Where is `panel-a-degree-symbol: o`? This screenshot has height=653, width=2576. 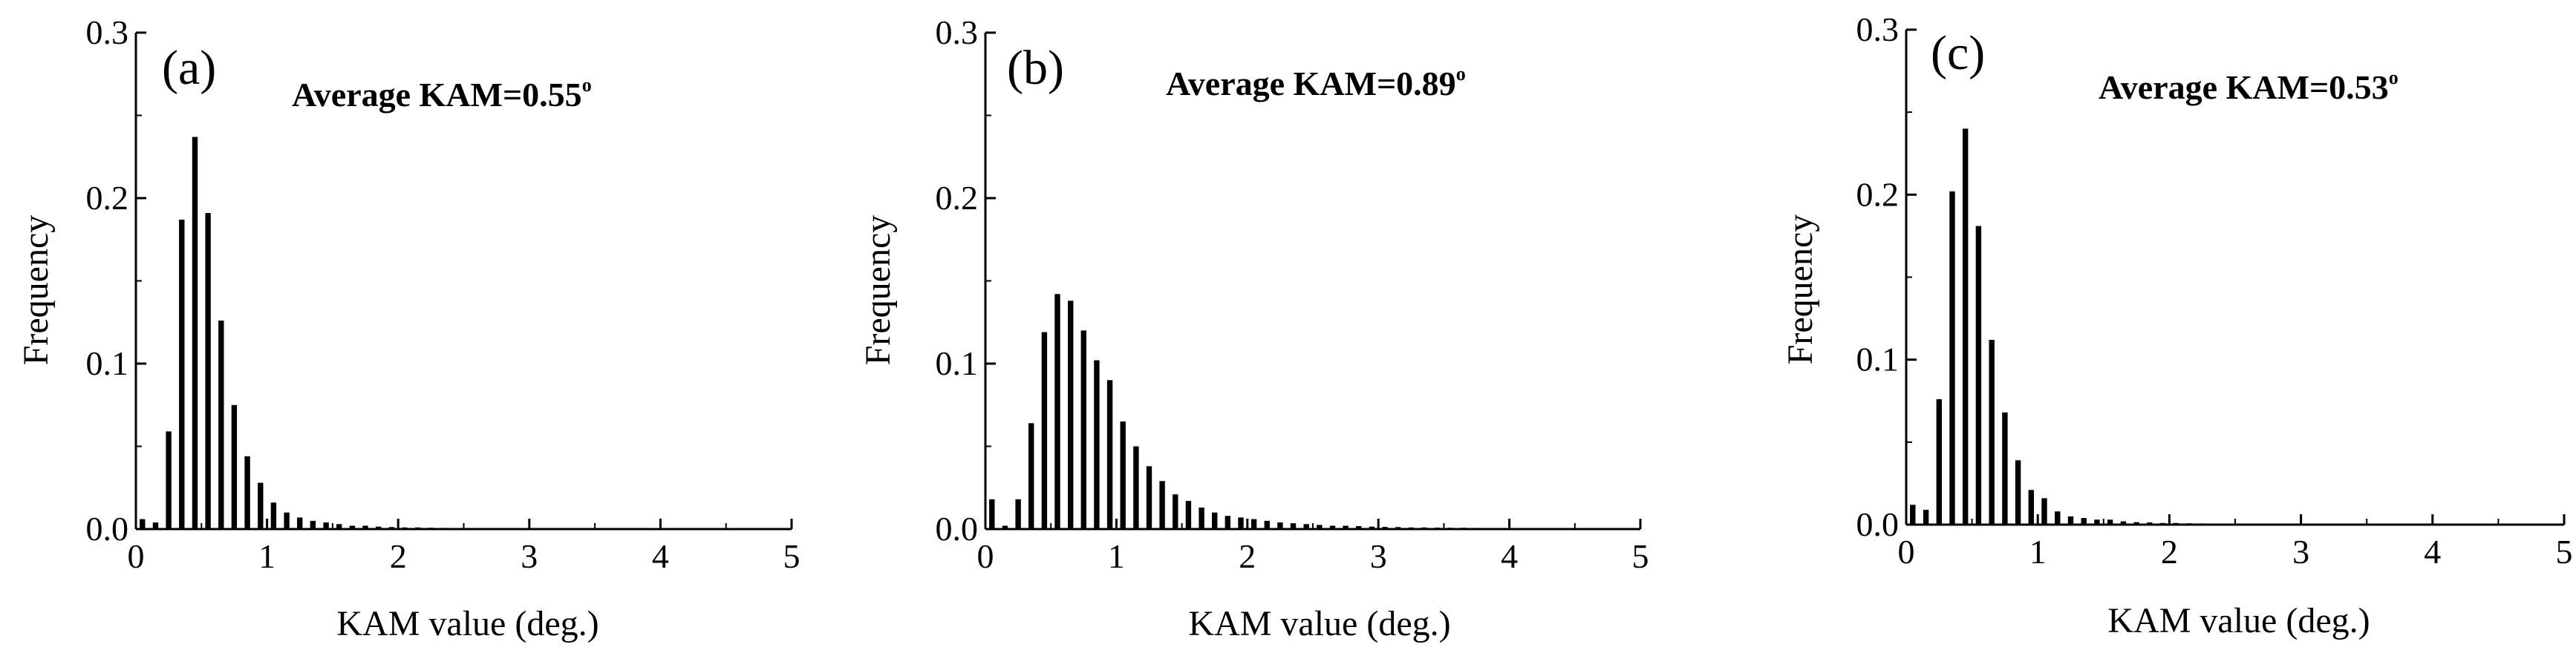
panel-a-degree-symbol: o is located at coordinates (587, 85).